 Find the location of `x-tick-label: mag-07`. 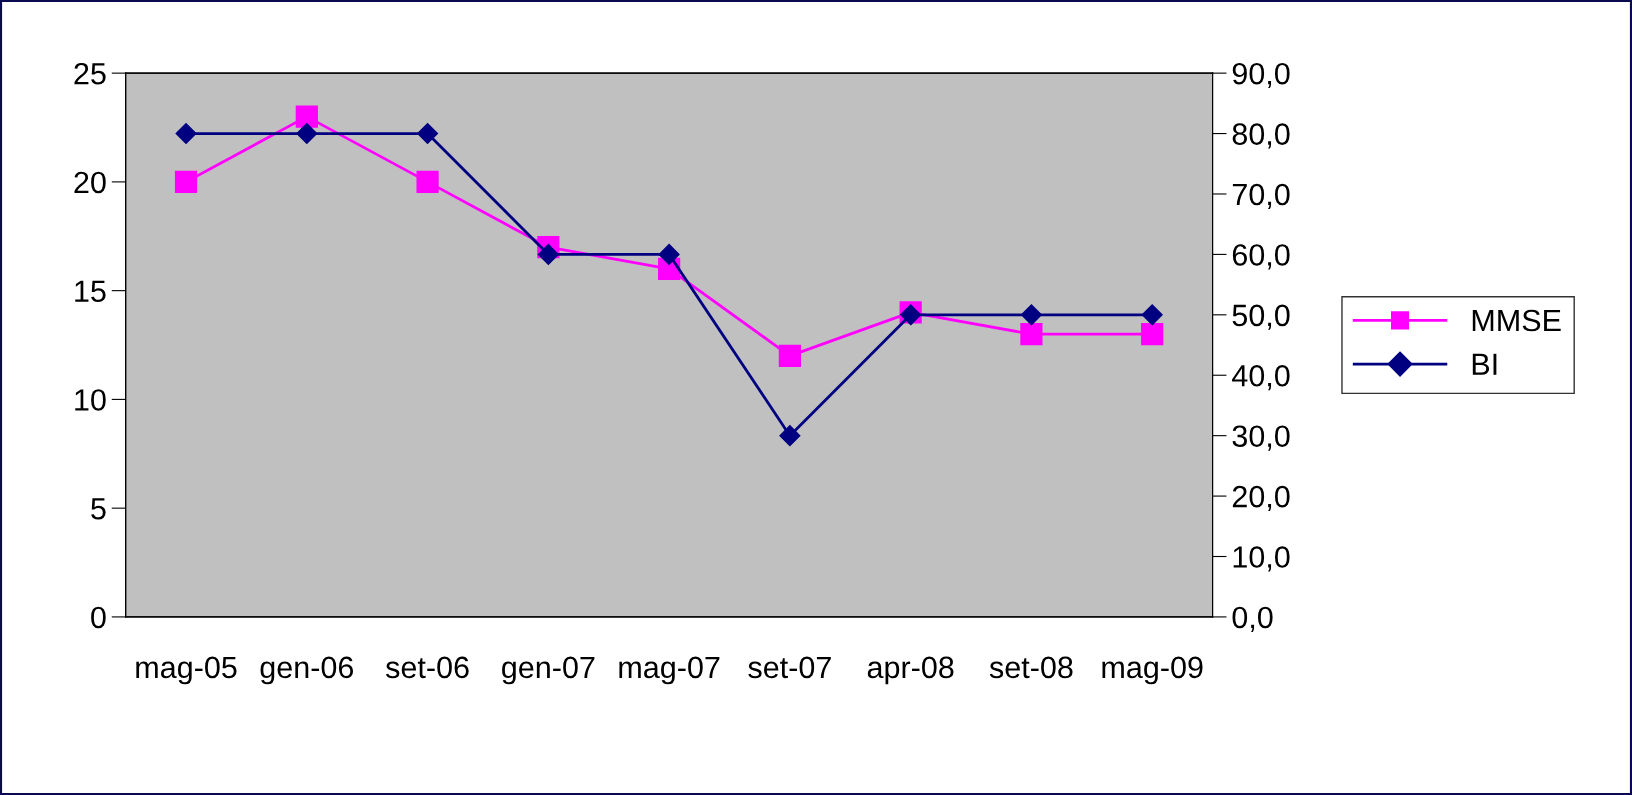

x-tick-label: mag-07 is located at coordinates (669, 670).